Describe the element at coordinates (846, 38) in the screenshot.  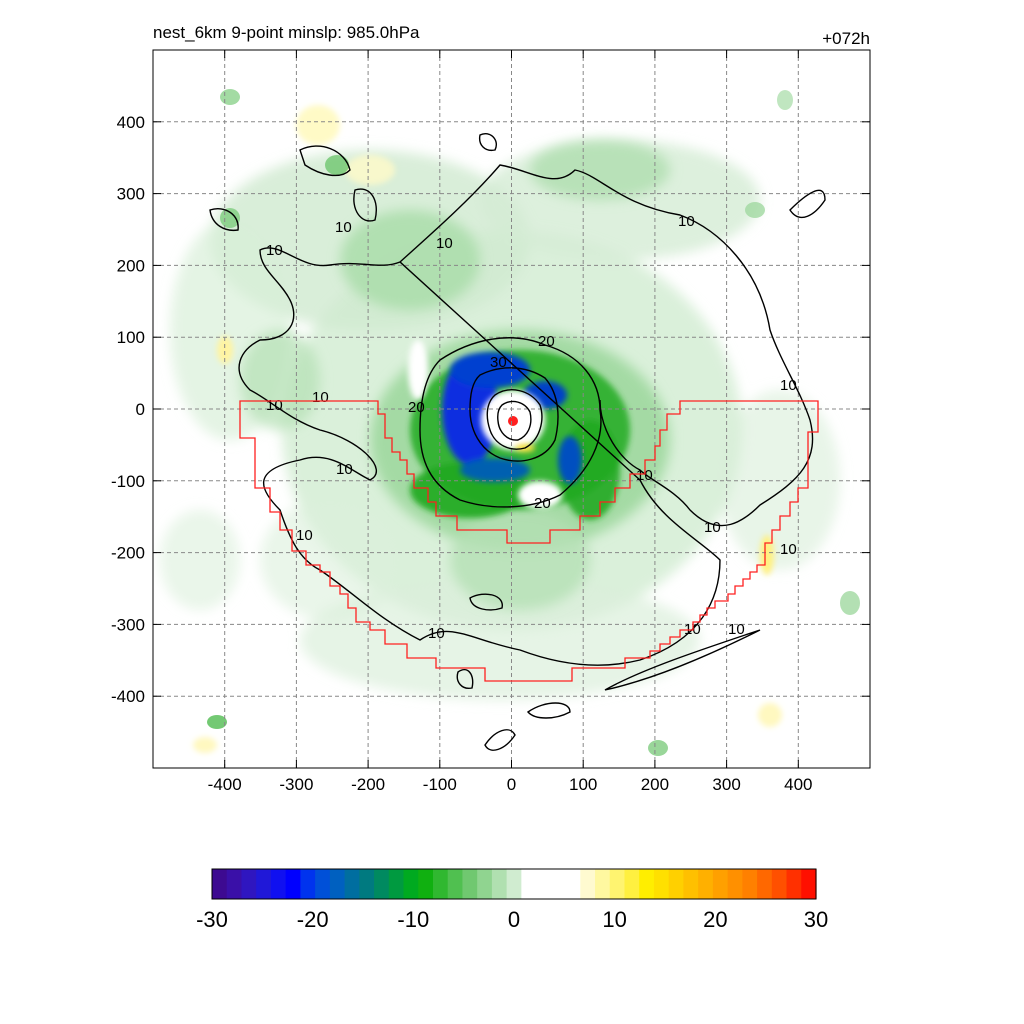
I see `chart-time-label: +072h` at that location.